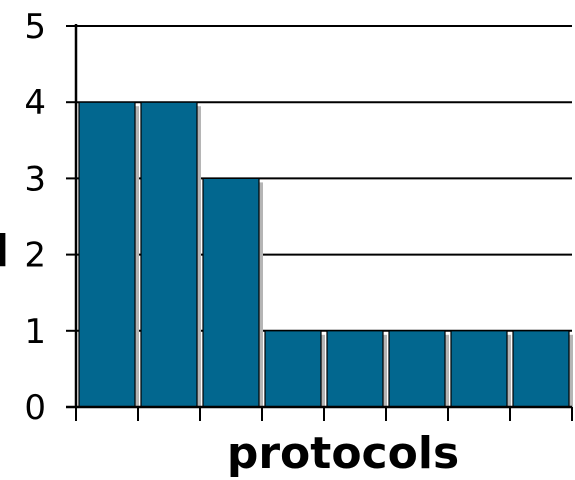  I want to click on y-tick-label-1: 1, so click(35, 332).